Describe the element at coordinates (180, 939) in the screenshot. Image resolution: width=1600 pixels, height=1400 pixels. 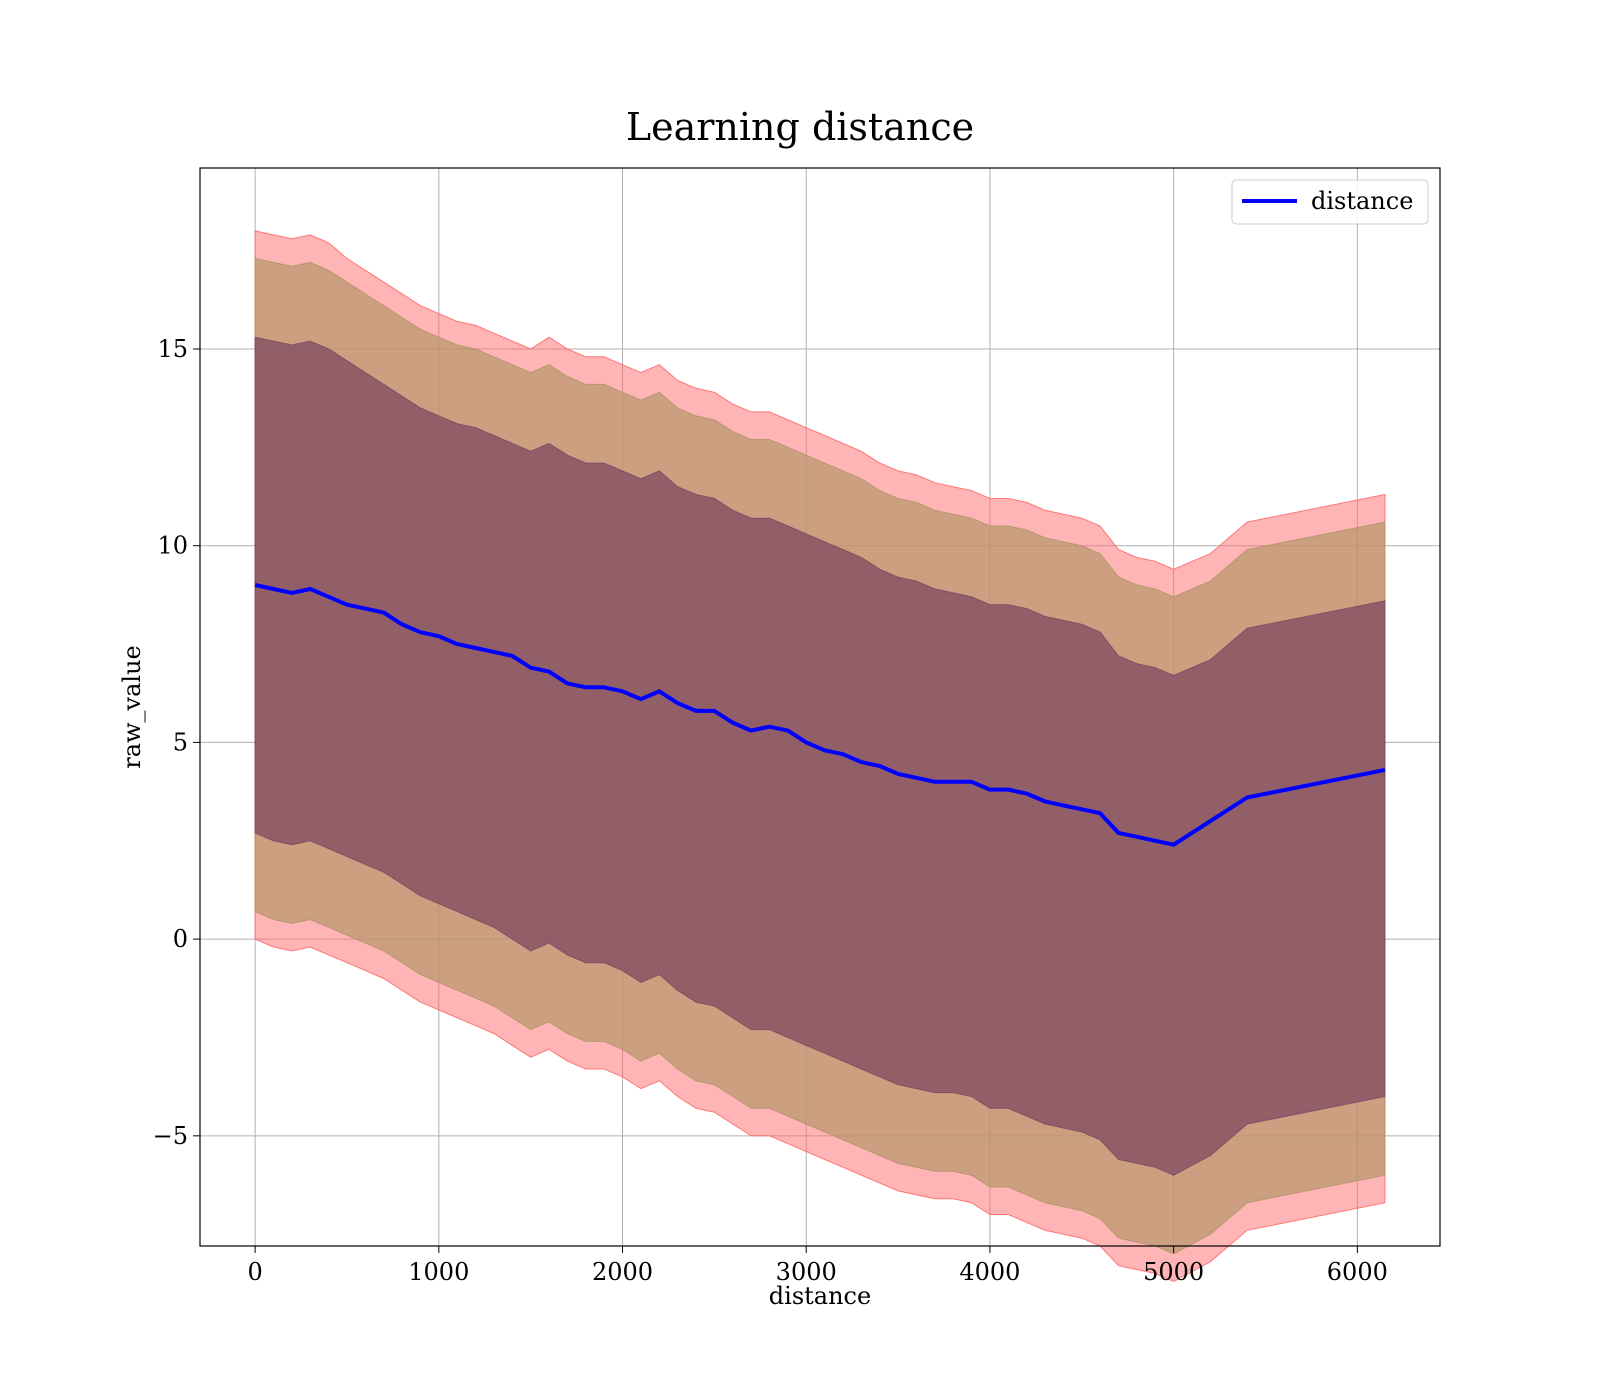
I see `y-tick-label: 0` at that location.